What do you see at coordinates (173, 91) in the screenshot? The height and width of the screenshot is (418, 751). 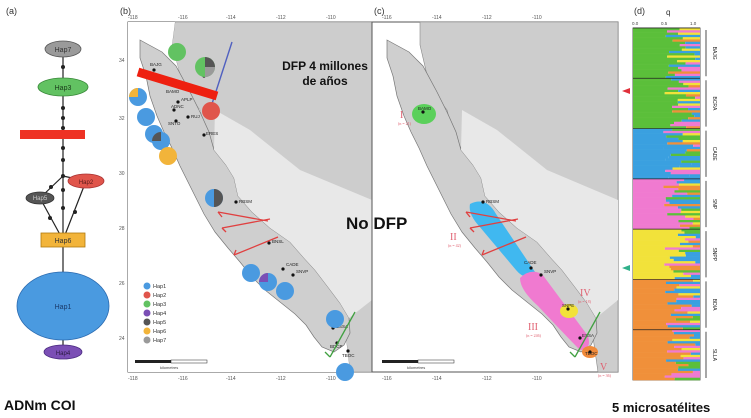 I see `site-label: BAMO` at bounding box center [173, 91].